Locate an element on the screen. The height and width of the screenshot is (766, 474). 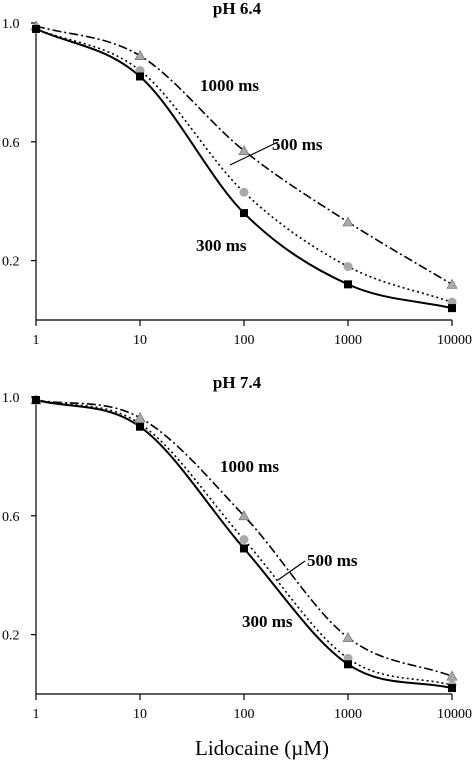
panel-title: pH 7.4 is located at coordinates (237, 382).